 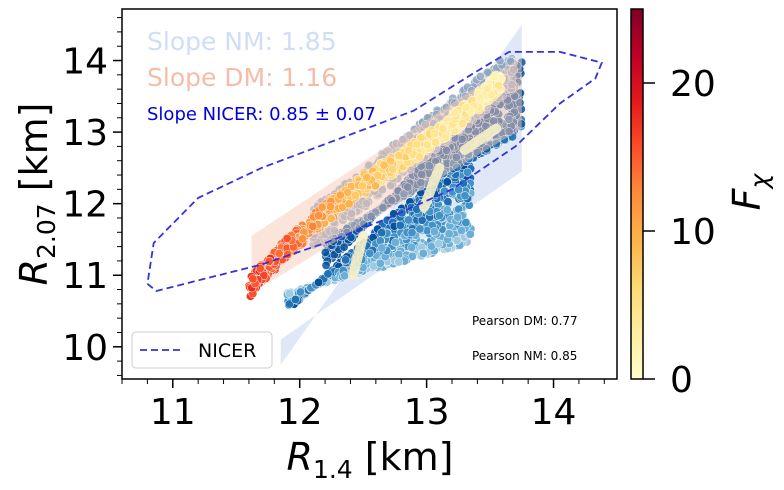 What do you see at coordinates (85, 62) in the screenshot?
I see `y-tick-label: 14` at bounding box center [85, 62].